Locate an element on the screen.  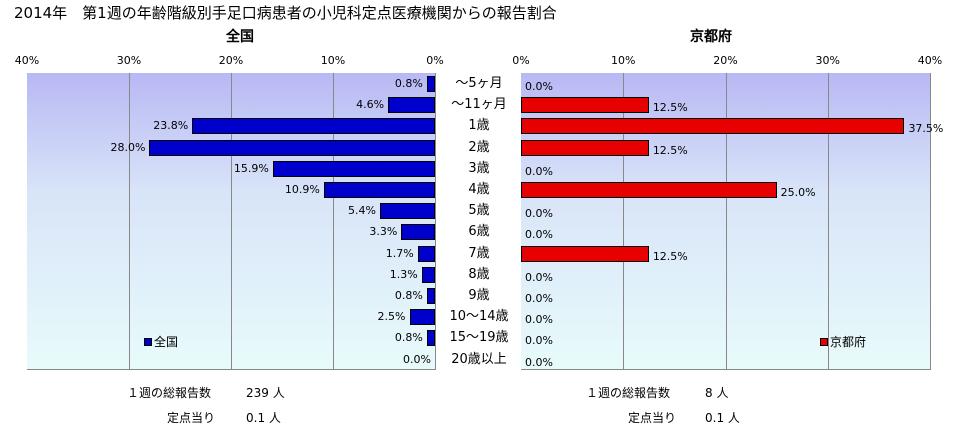
legend-kyoto-swatch is located at coordinates (824, 341).